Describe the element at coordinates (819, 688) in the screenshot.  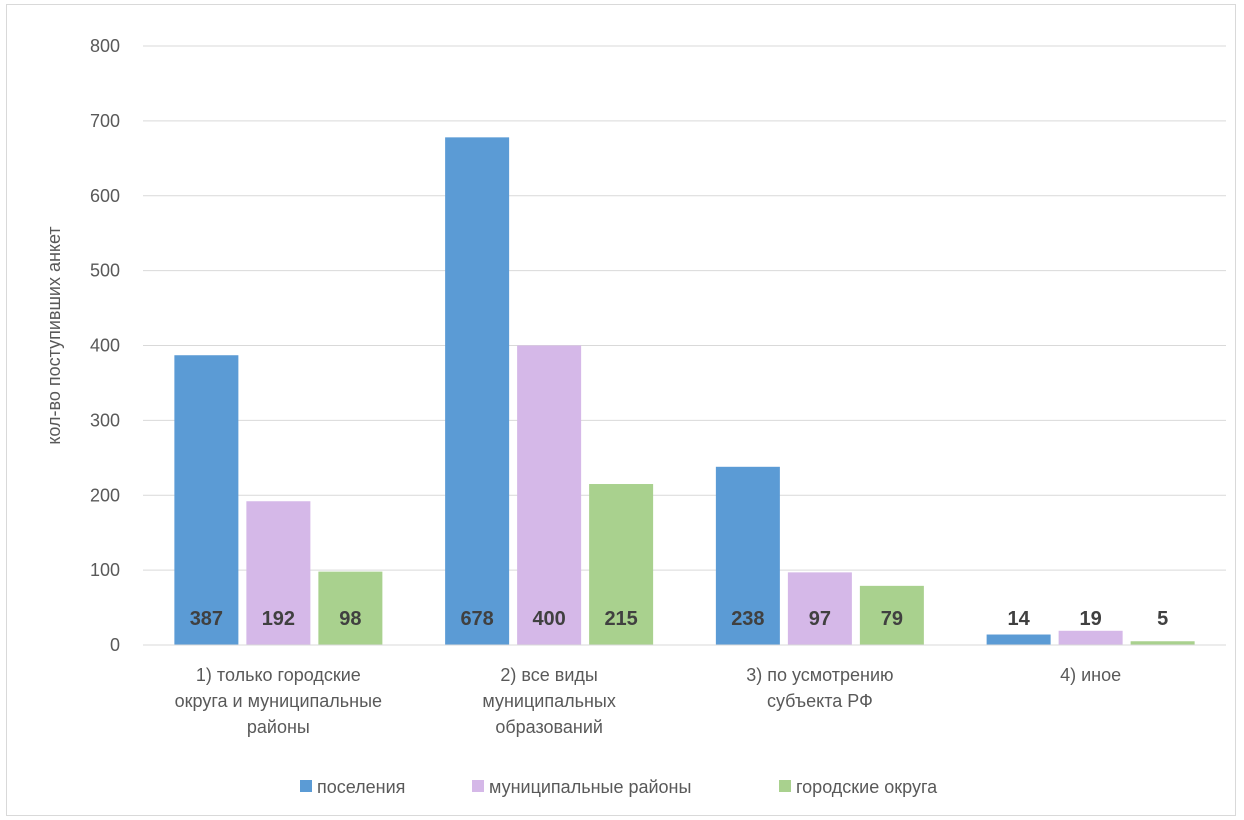
I see `category-label: 3) по усмотрению субъекта РФ` at that location.